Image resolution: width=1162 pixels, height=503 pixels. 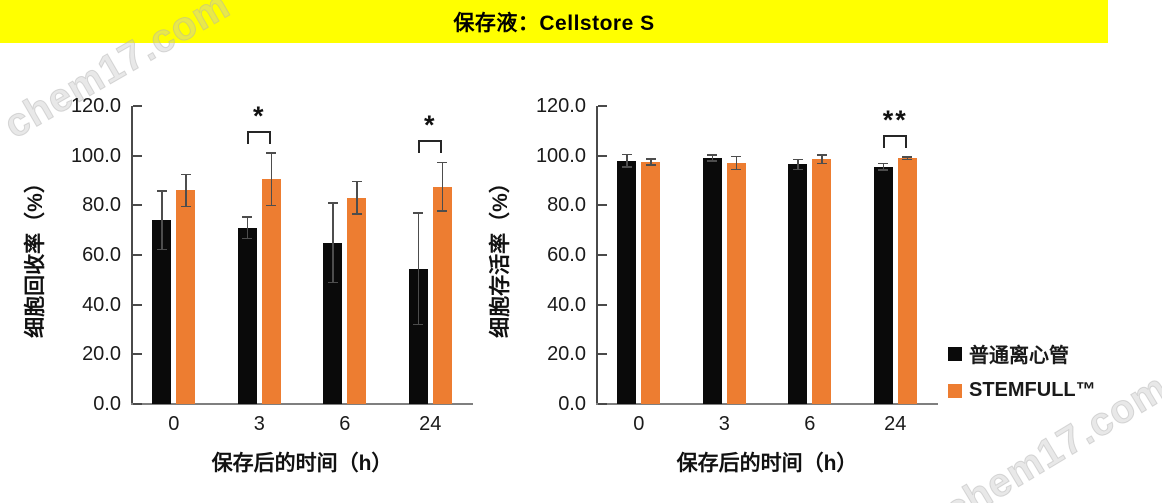 What do you see at coordinates (895, 119) in the screenshot?
I see `significance-label: **` at bounding box center [895, 119].